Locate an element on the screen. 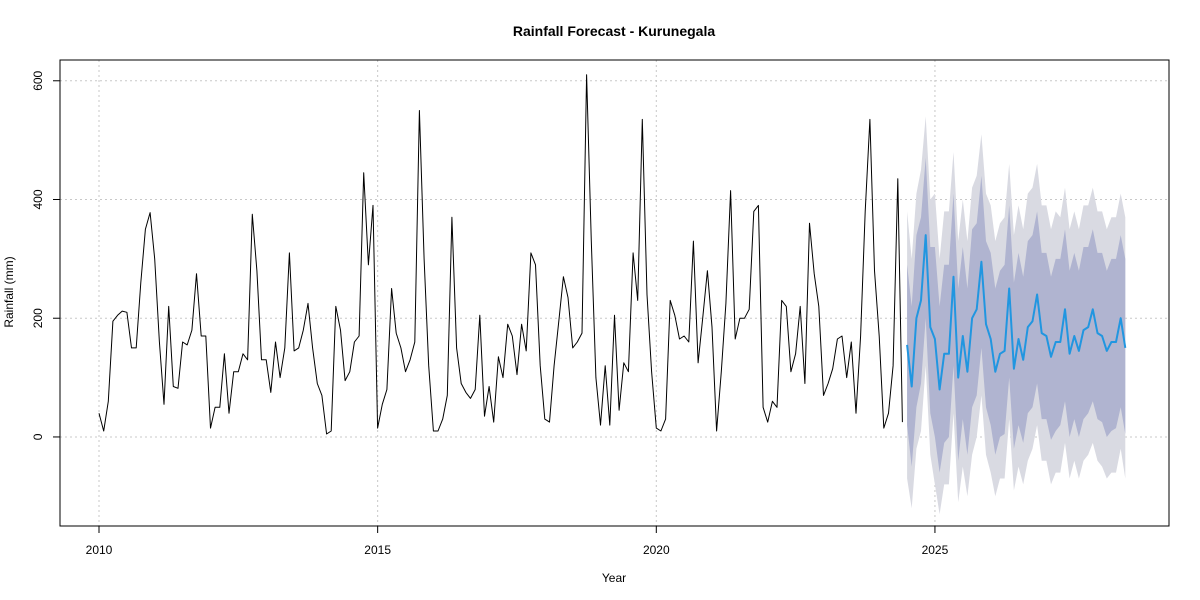  forecast-series-line is located at coordinates (1016, 312).